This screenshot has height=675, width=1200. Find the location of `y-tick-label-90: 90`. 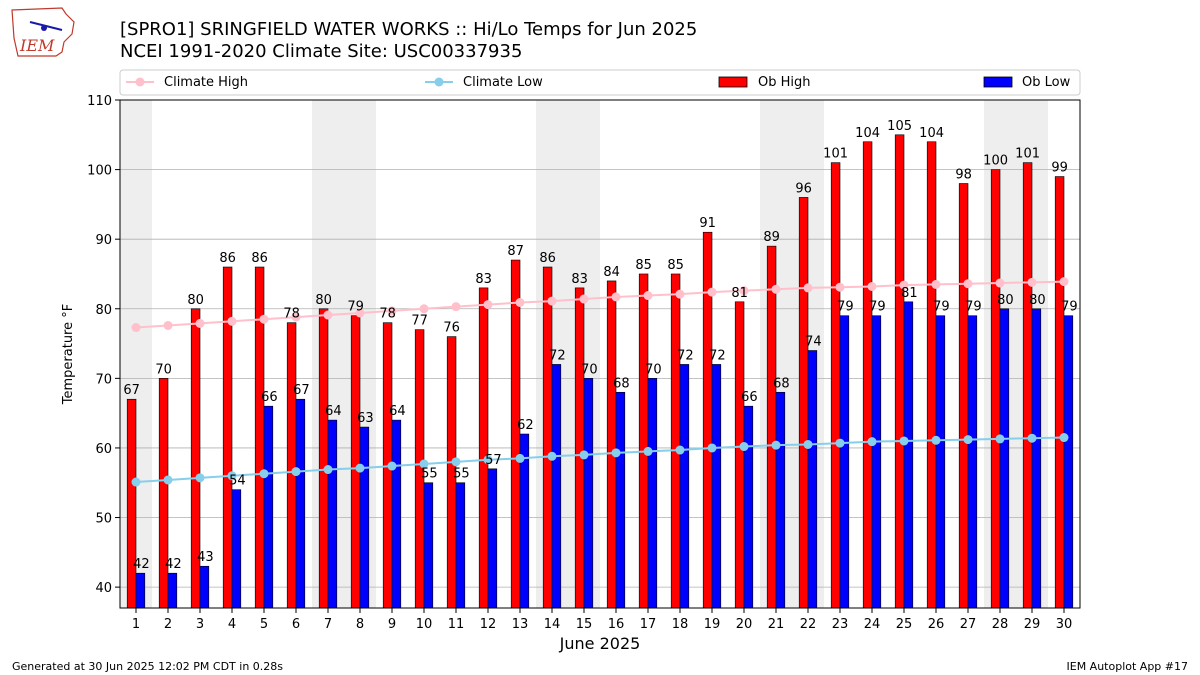

y-tick-label-90: 90 is located at coordinates (103, 240).